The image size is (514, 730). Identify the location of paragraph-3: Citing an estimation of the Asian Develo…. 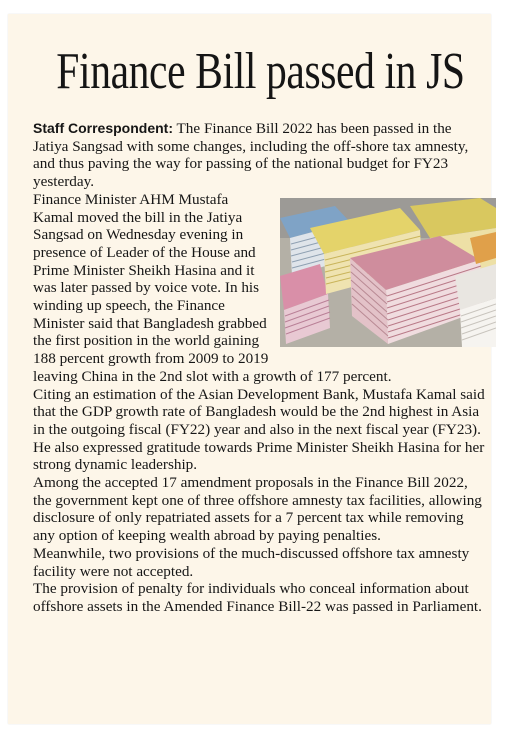
(259, 411).